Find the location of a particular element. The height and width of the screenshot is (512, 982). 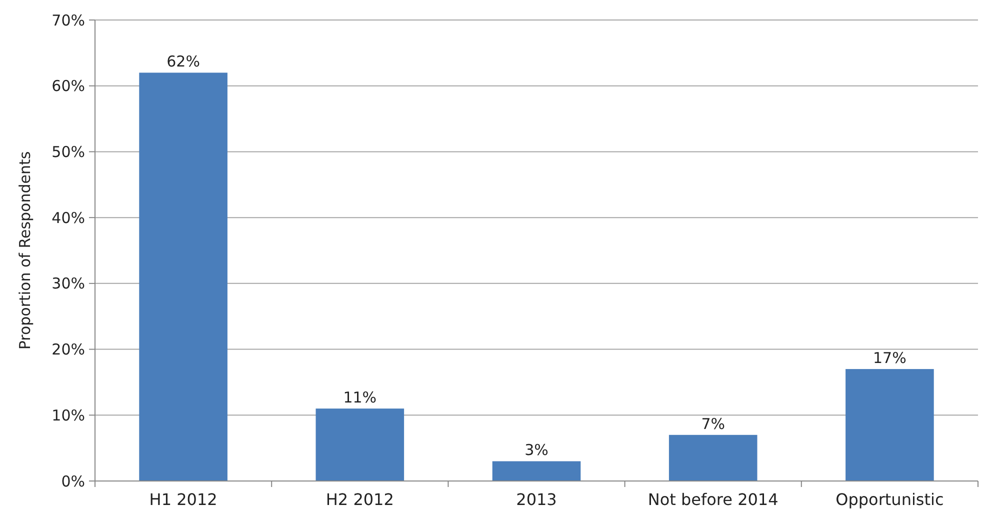

x-tick-label: H2 2012 is located at coordinates (360, 499).